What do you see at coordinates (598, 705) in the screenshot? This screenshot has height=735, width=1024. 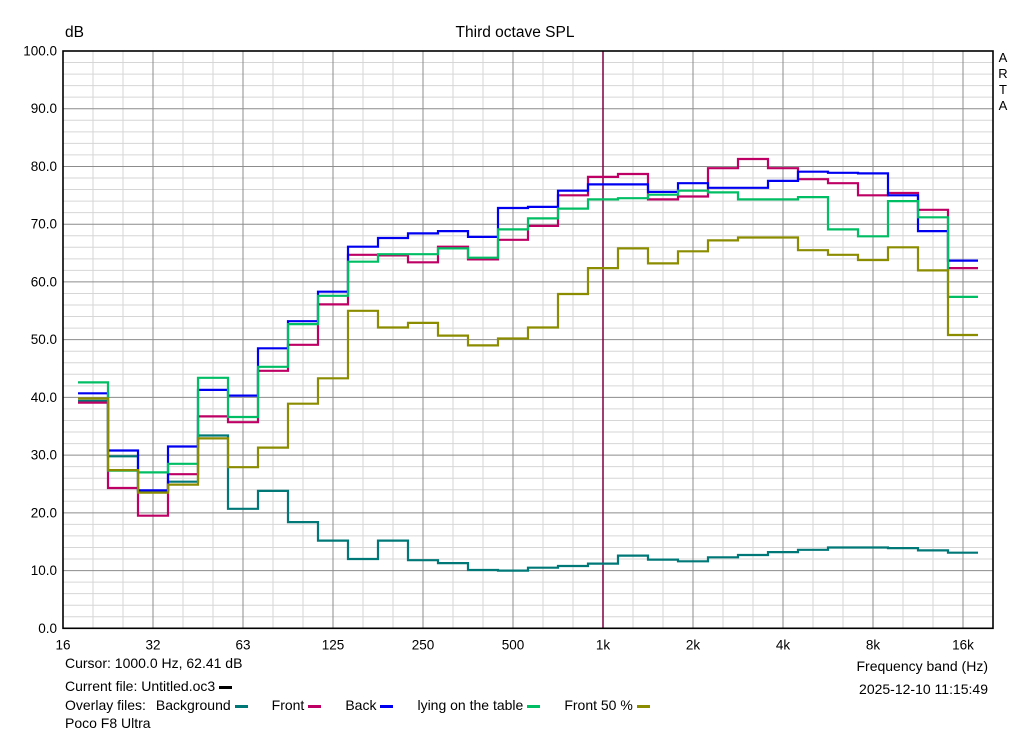 I see `overlay-name: Front 50 %` at bounding box center [598, 705].